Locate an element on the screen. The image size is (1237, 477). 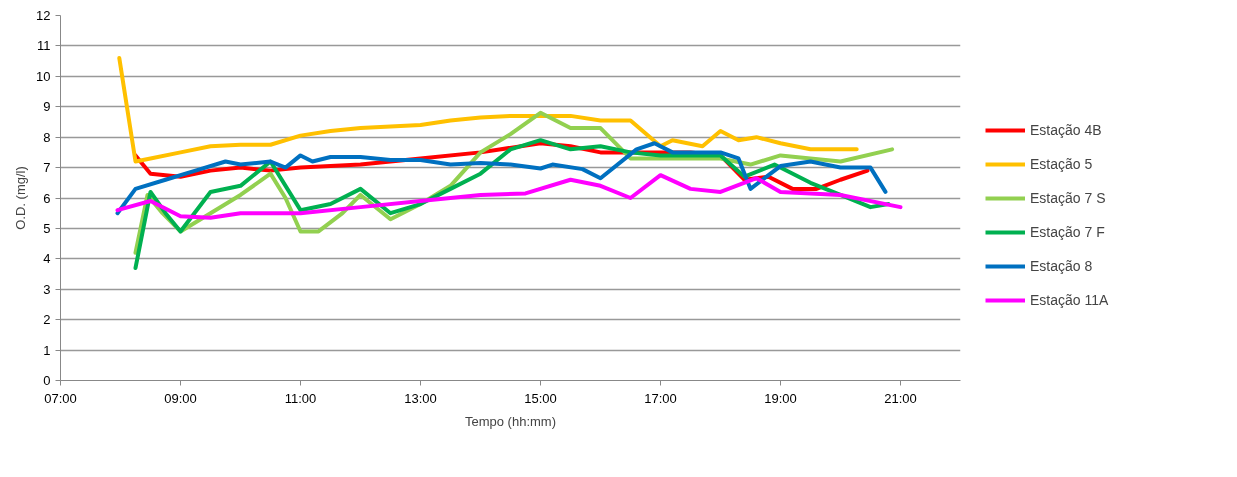
x-tick-label: 17:00 is located at coordinates (660, 398).